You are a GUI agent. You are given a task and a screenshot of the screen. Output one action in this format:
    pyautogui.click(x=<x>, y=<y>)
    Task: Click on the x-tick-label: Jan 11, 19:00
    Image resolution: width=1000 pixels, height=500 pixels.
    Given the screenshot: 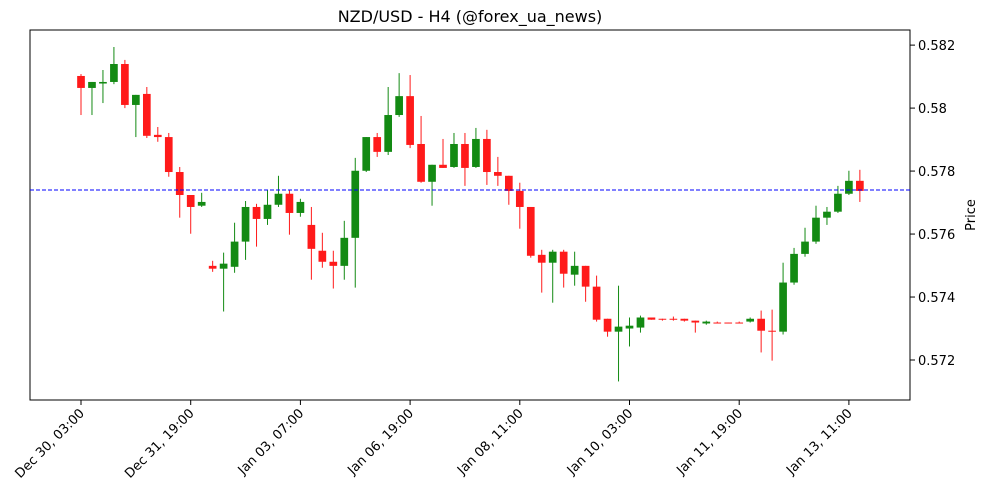 What is the action you would take?
    pyautogui.click(x=710, y=442)
    